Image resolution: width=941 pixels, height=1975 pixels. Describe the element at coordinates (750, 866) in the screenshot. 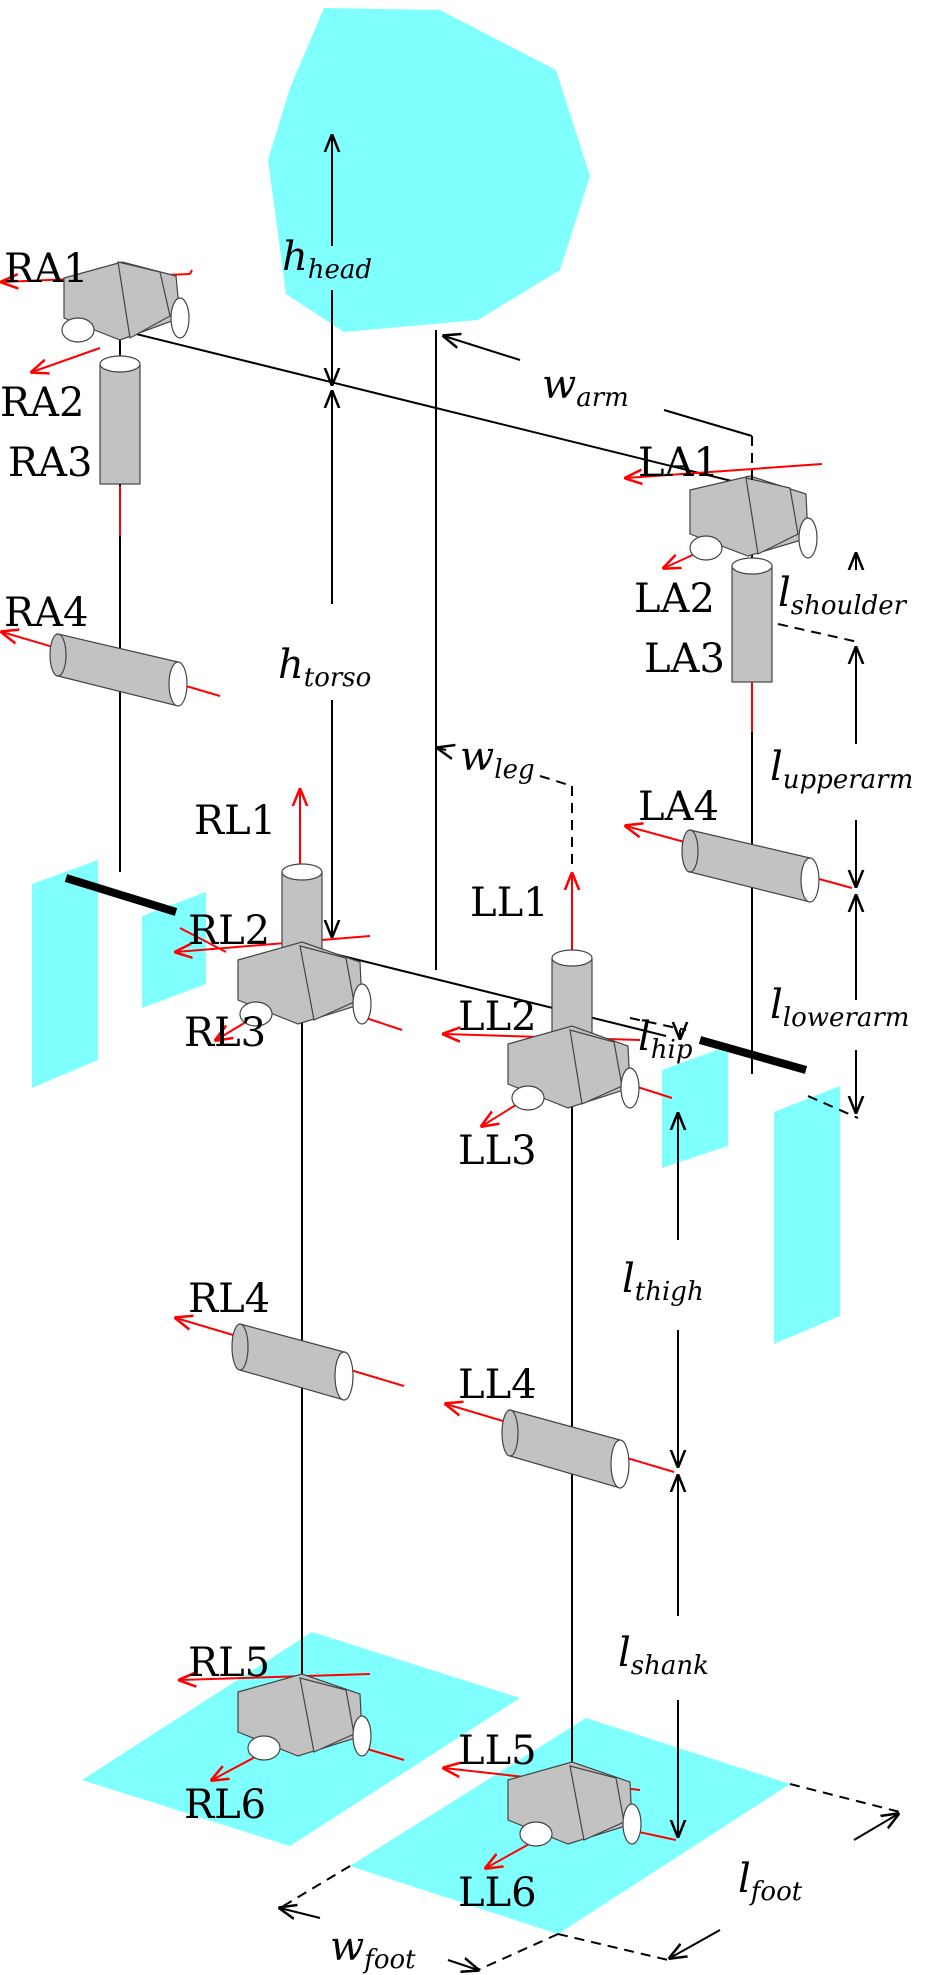

I see `actuator-la4` at that location.